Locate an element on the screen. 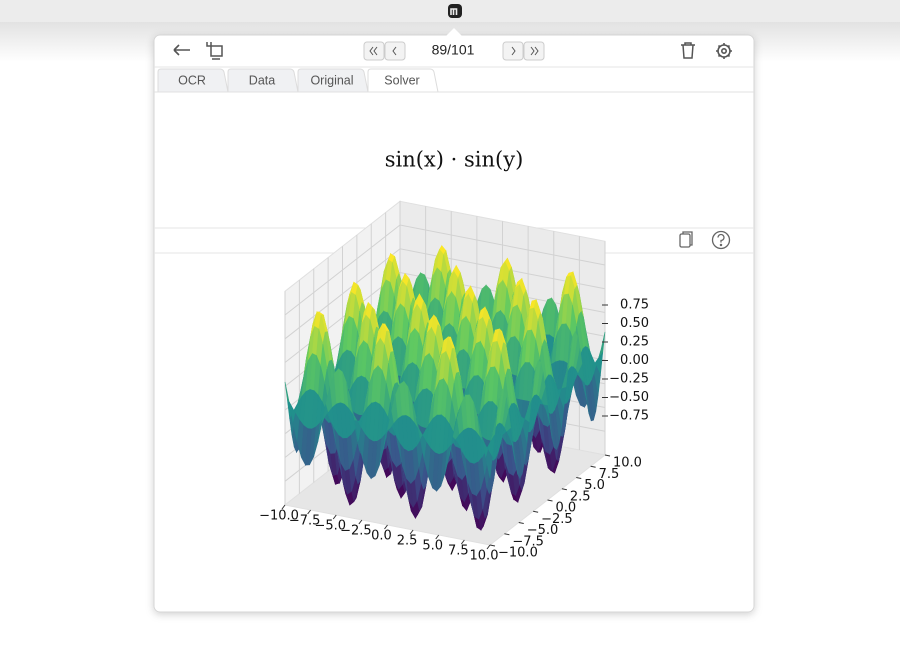 This screenshot has width=900, height=645. tab-label: OCR is located at coordinates (192, 80).